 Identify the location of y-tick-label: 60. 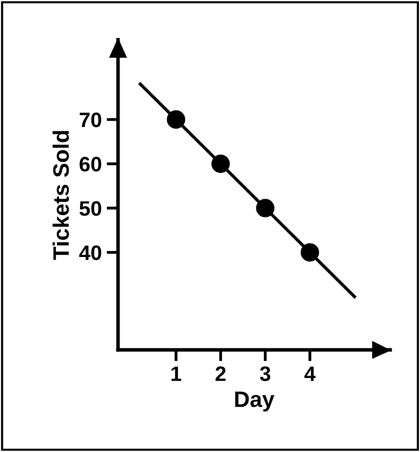
(91, 164).